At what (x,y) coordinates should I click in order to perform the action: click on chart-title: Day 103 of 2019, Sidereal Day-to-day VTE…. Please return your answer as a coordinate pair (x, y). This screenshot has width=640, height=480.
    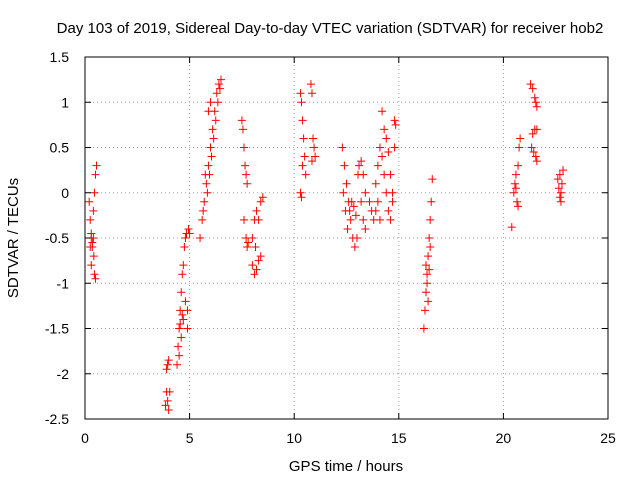
    Looking at the image, I should click on (330, 28).